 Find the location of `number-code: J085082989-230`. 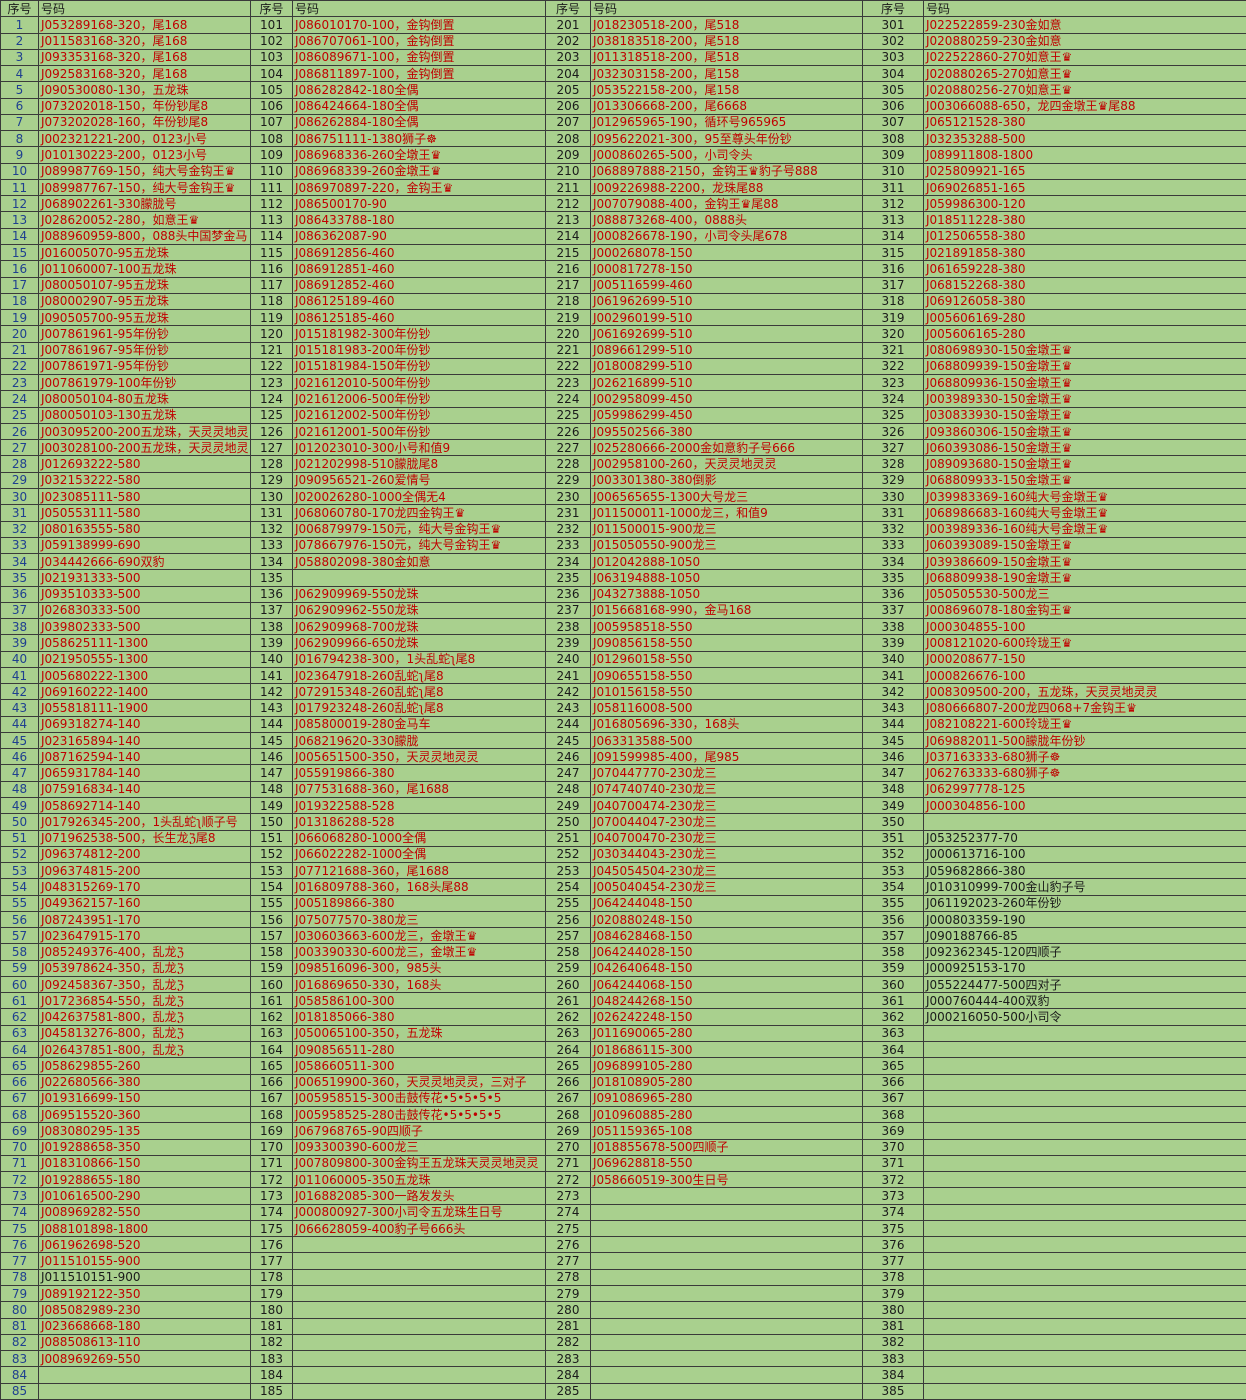

number-code: J085082989-230 is located at coordinates (144, 1310).